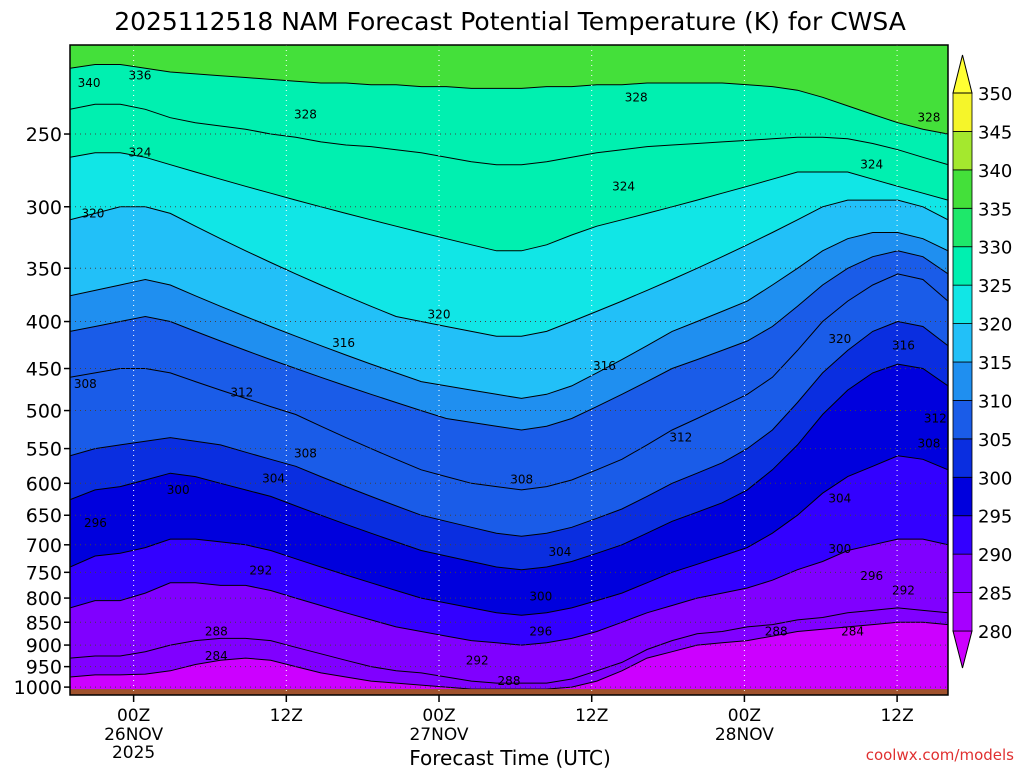 The image size is (1024, 772). Describe the element at coordinates (995, 94) in the screenshot. I see `colorbar-label: 350` at that location.